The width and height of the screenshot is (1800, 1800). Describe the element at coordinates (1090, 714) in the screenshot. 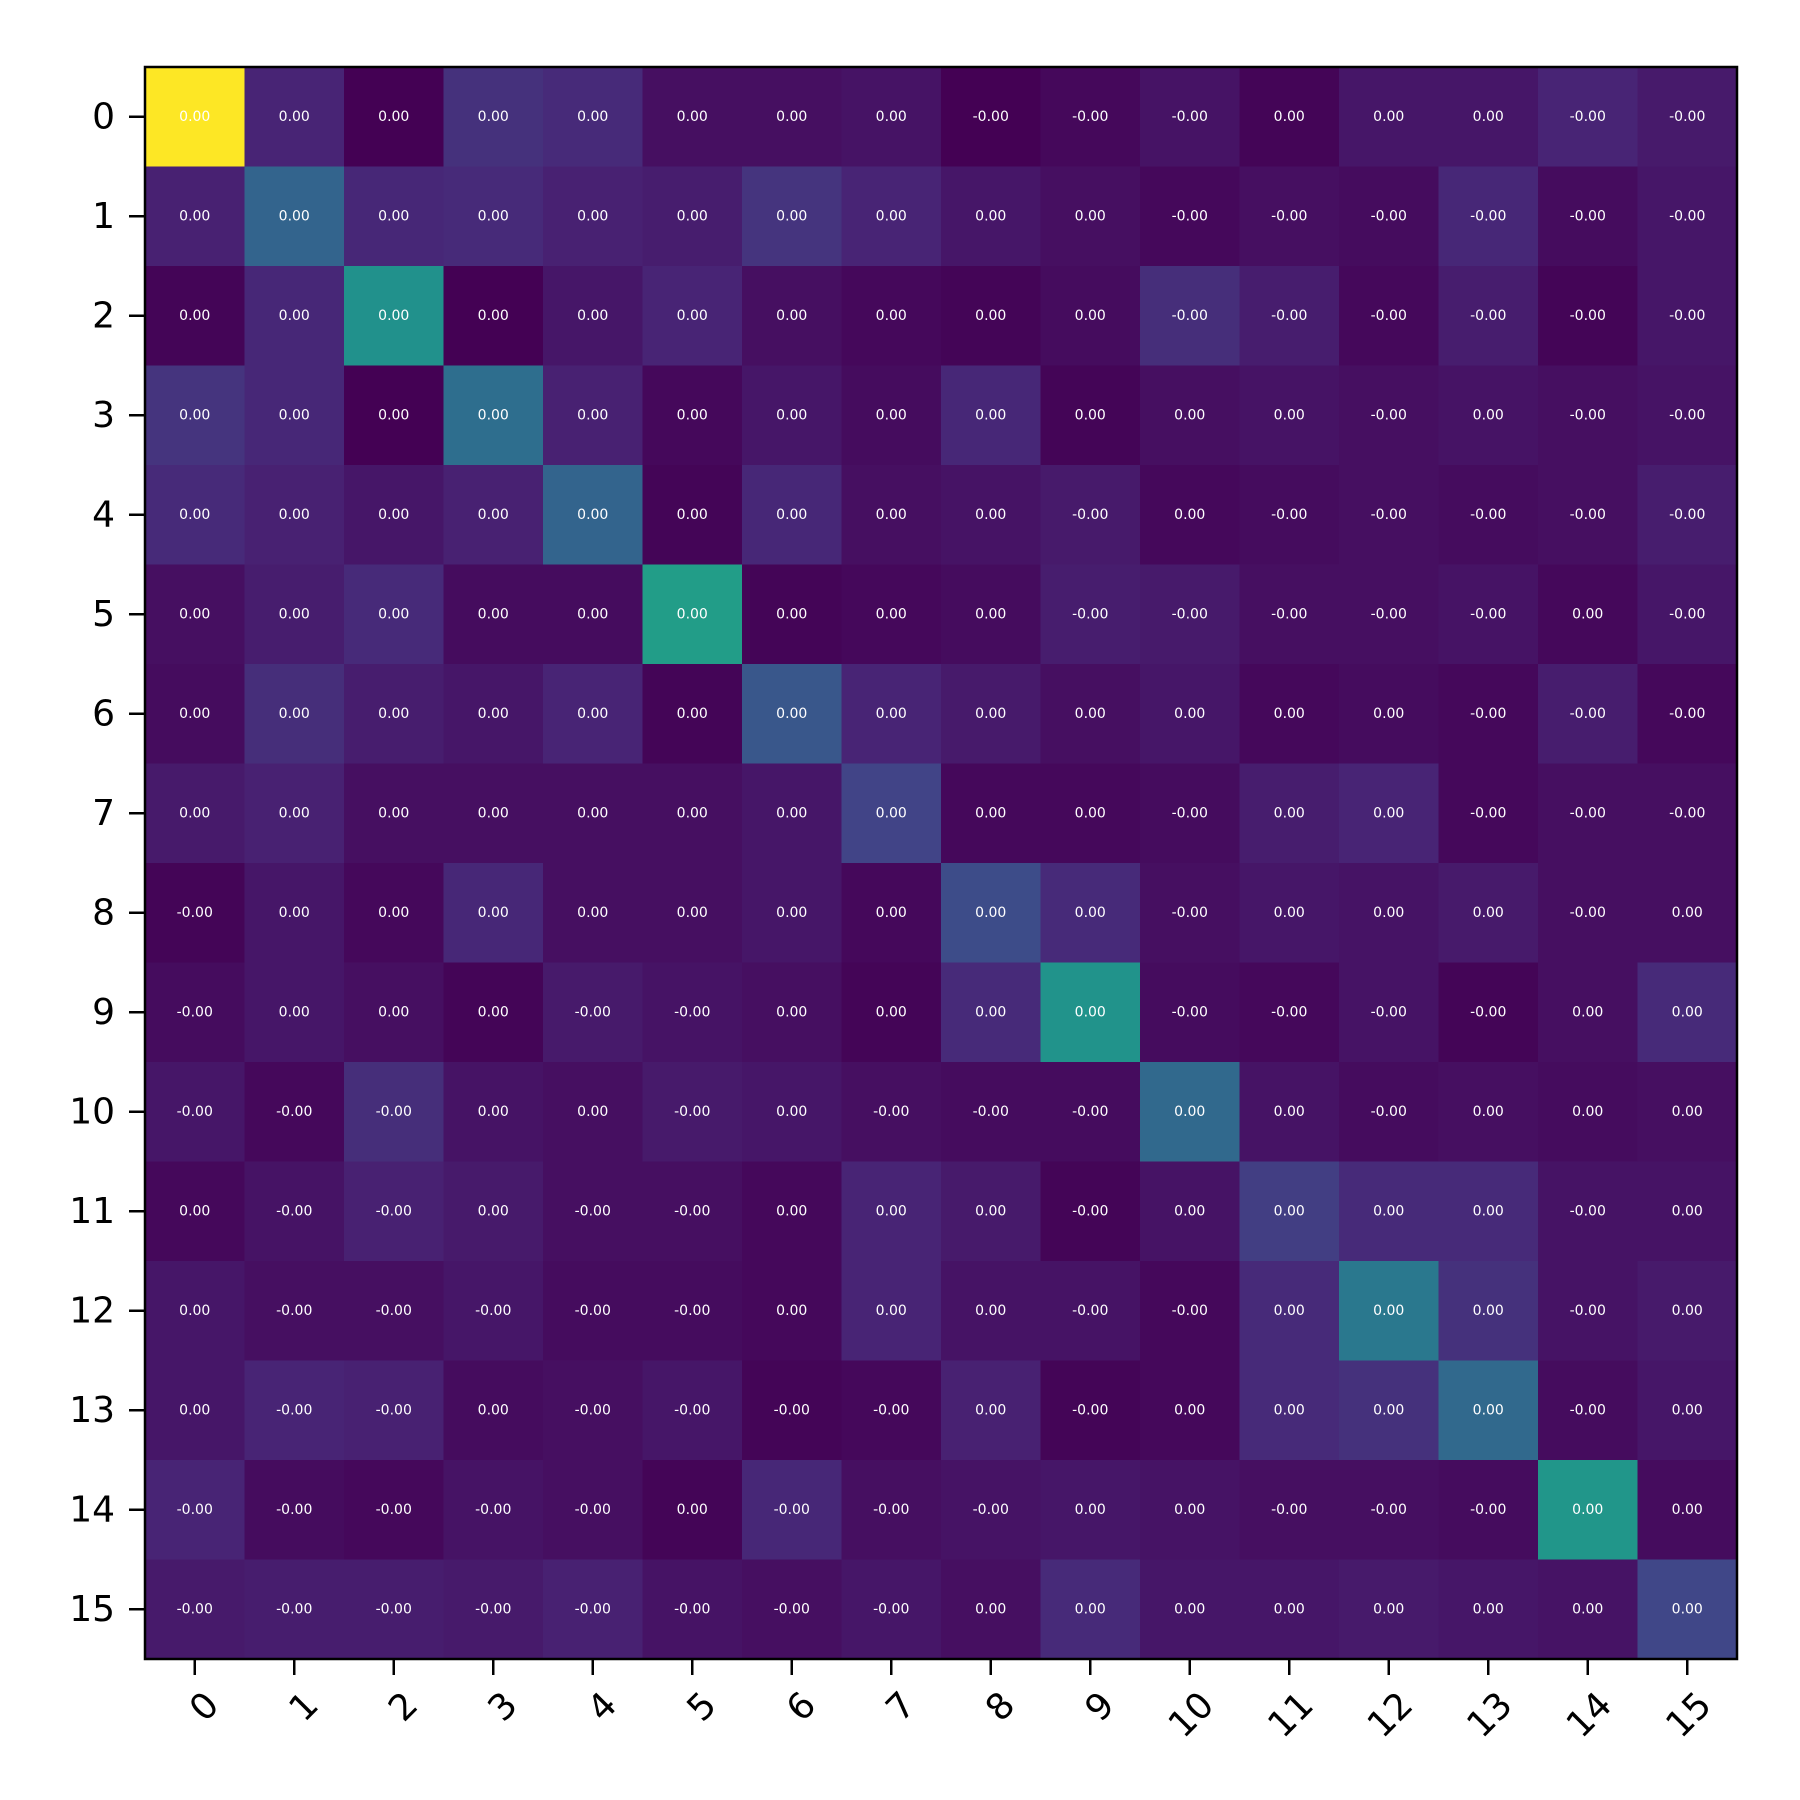

I see `cell-value-label-6-9: 0.00` at that location.